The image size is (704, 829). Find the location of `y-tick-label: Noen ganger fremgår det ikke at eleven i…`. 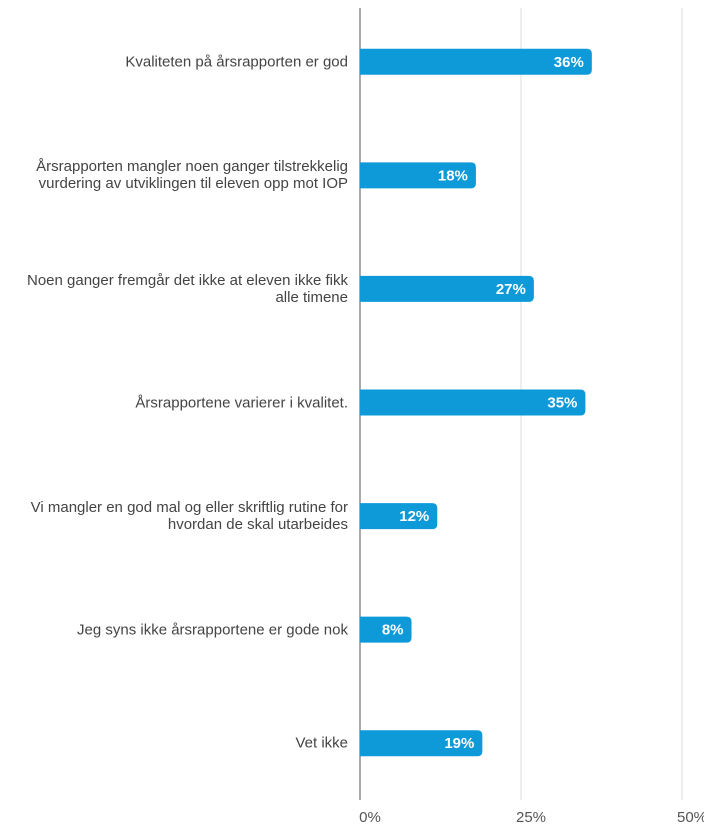

y-tick-label: Noen ganger fremgår det ikke at eleven i… is located at coordinates (187, 288).